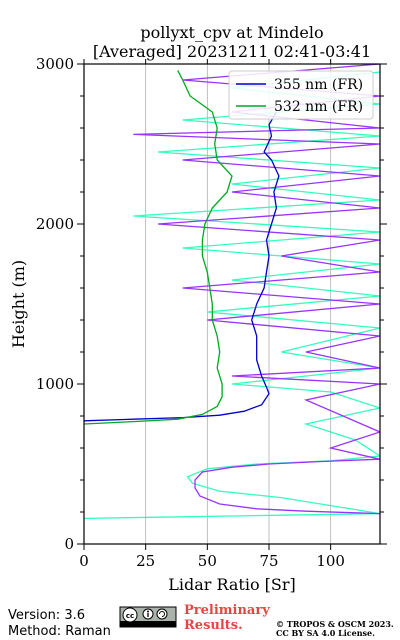  I want to click on legend-label-532: 532 nm (FR), so click(318, 107).